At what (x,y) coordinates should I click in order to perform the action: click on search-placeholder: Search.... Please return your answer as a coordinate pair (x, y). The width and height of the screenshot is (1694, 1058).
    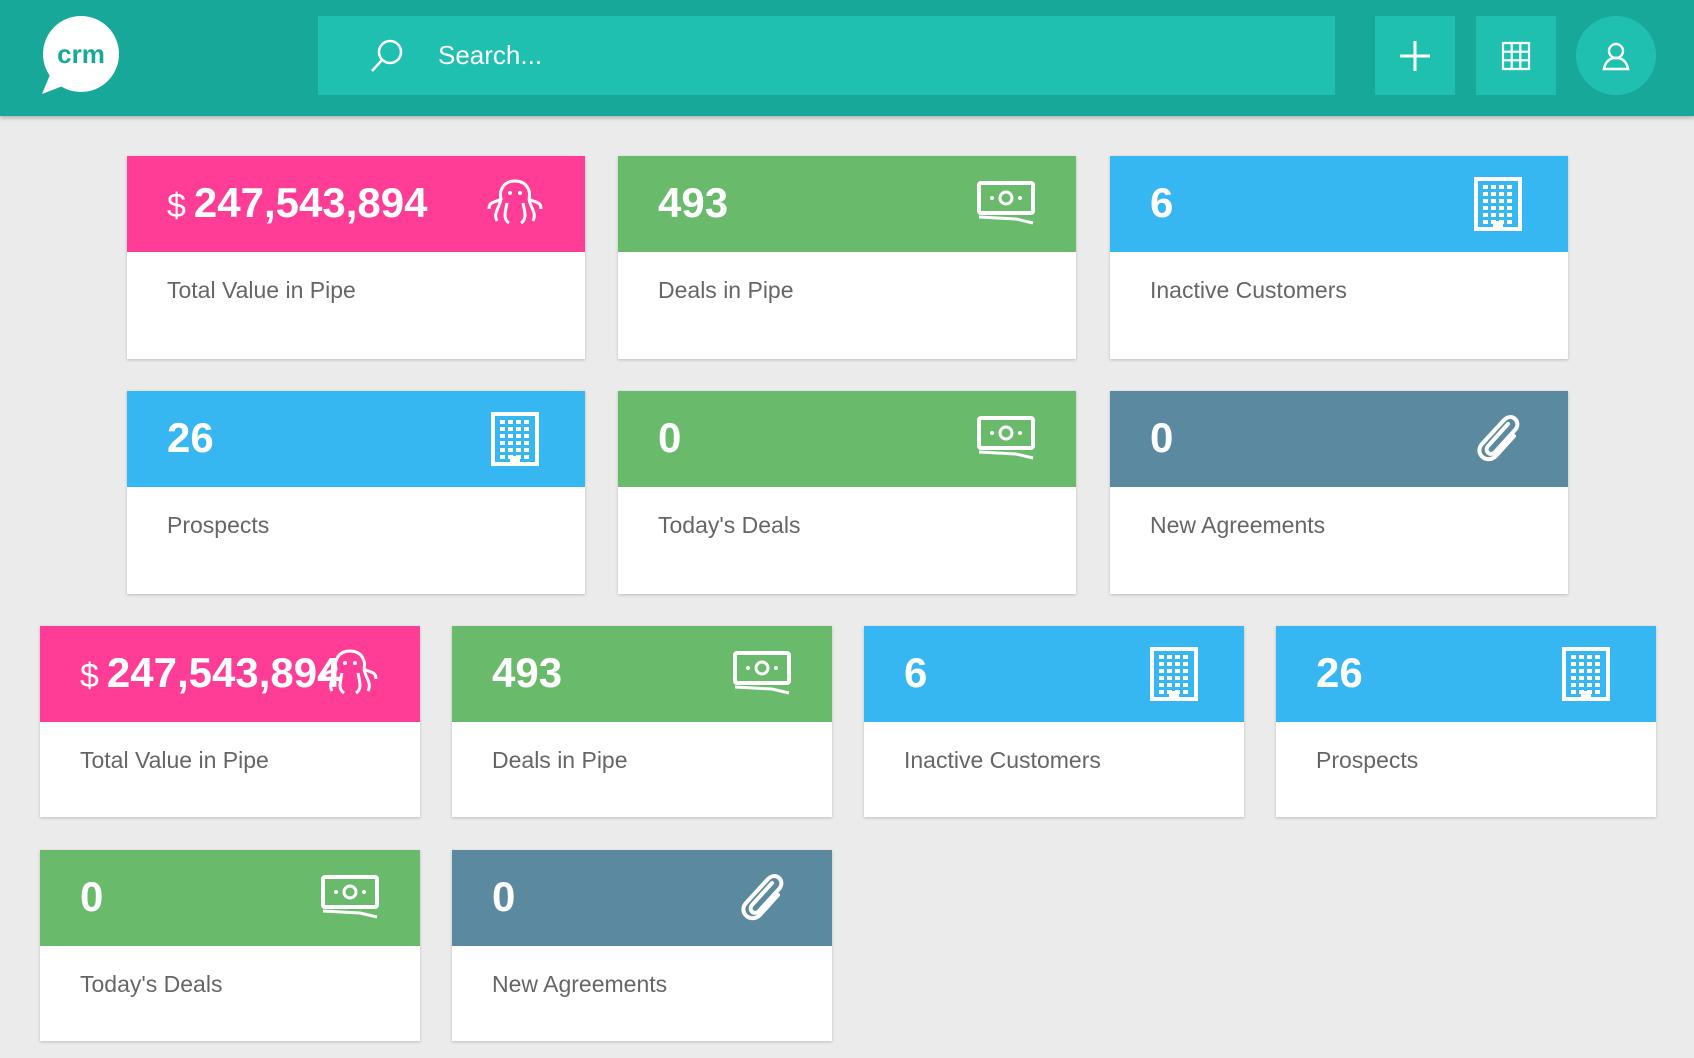
    Looking at the image, I should click on (490, 55).